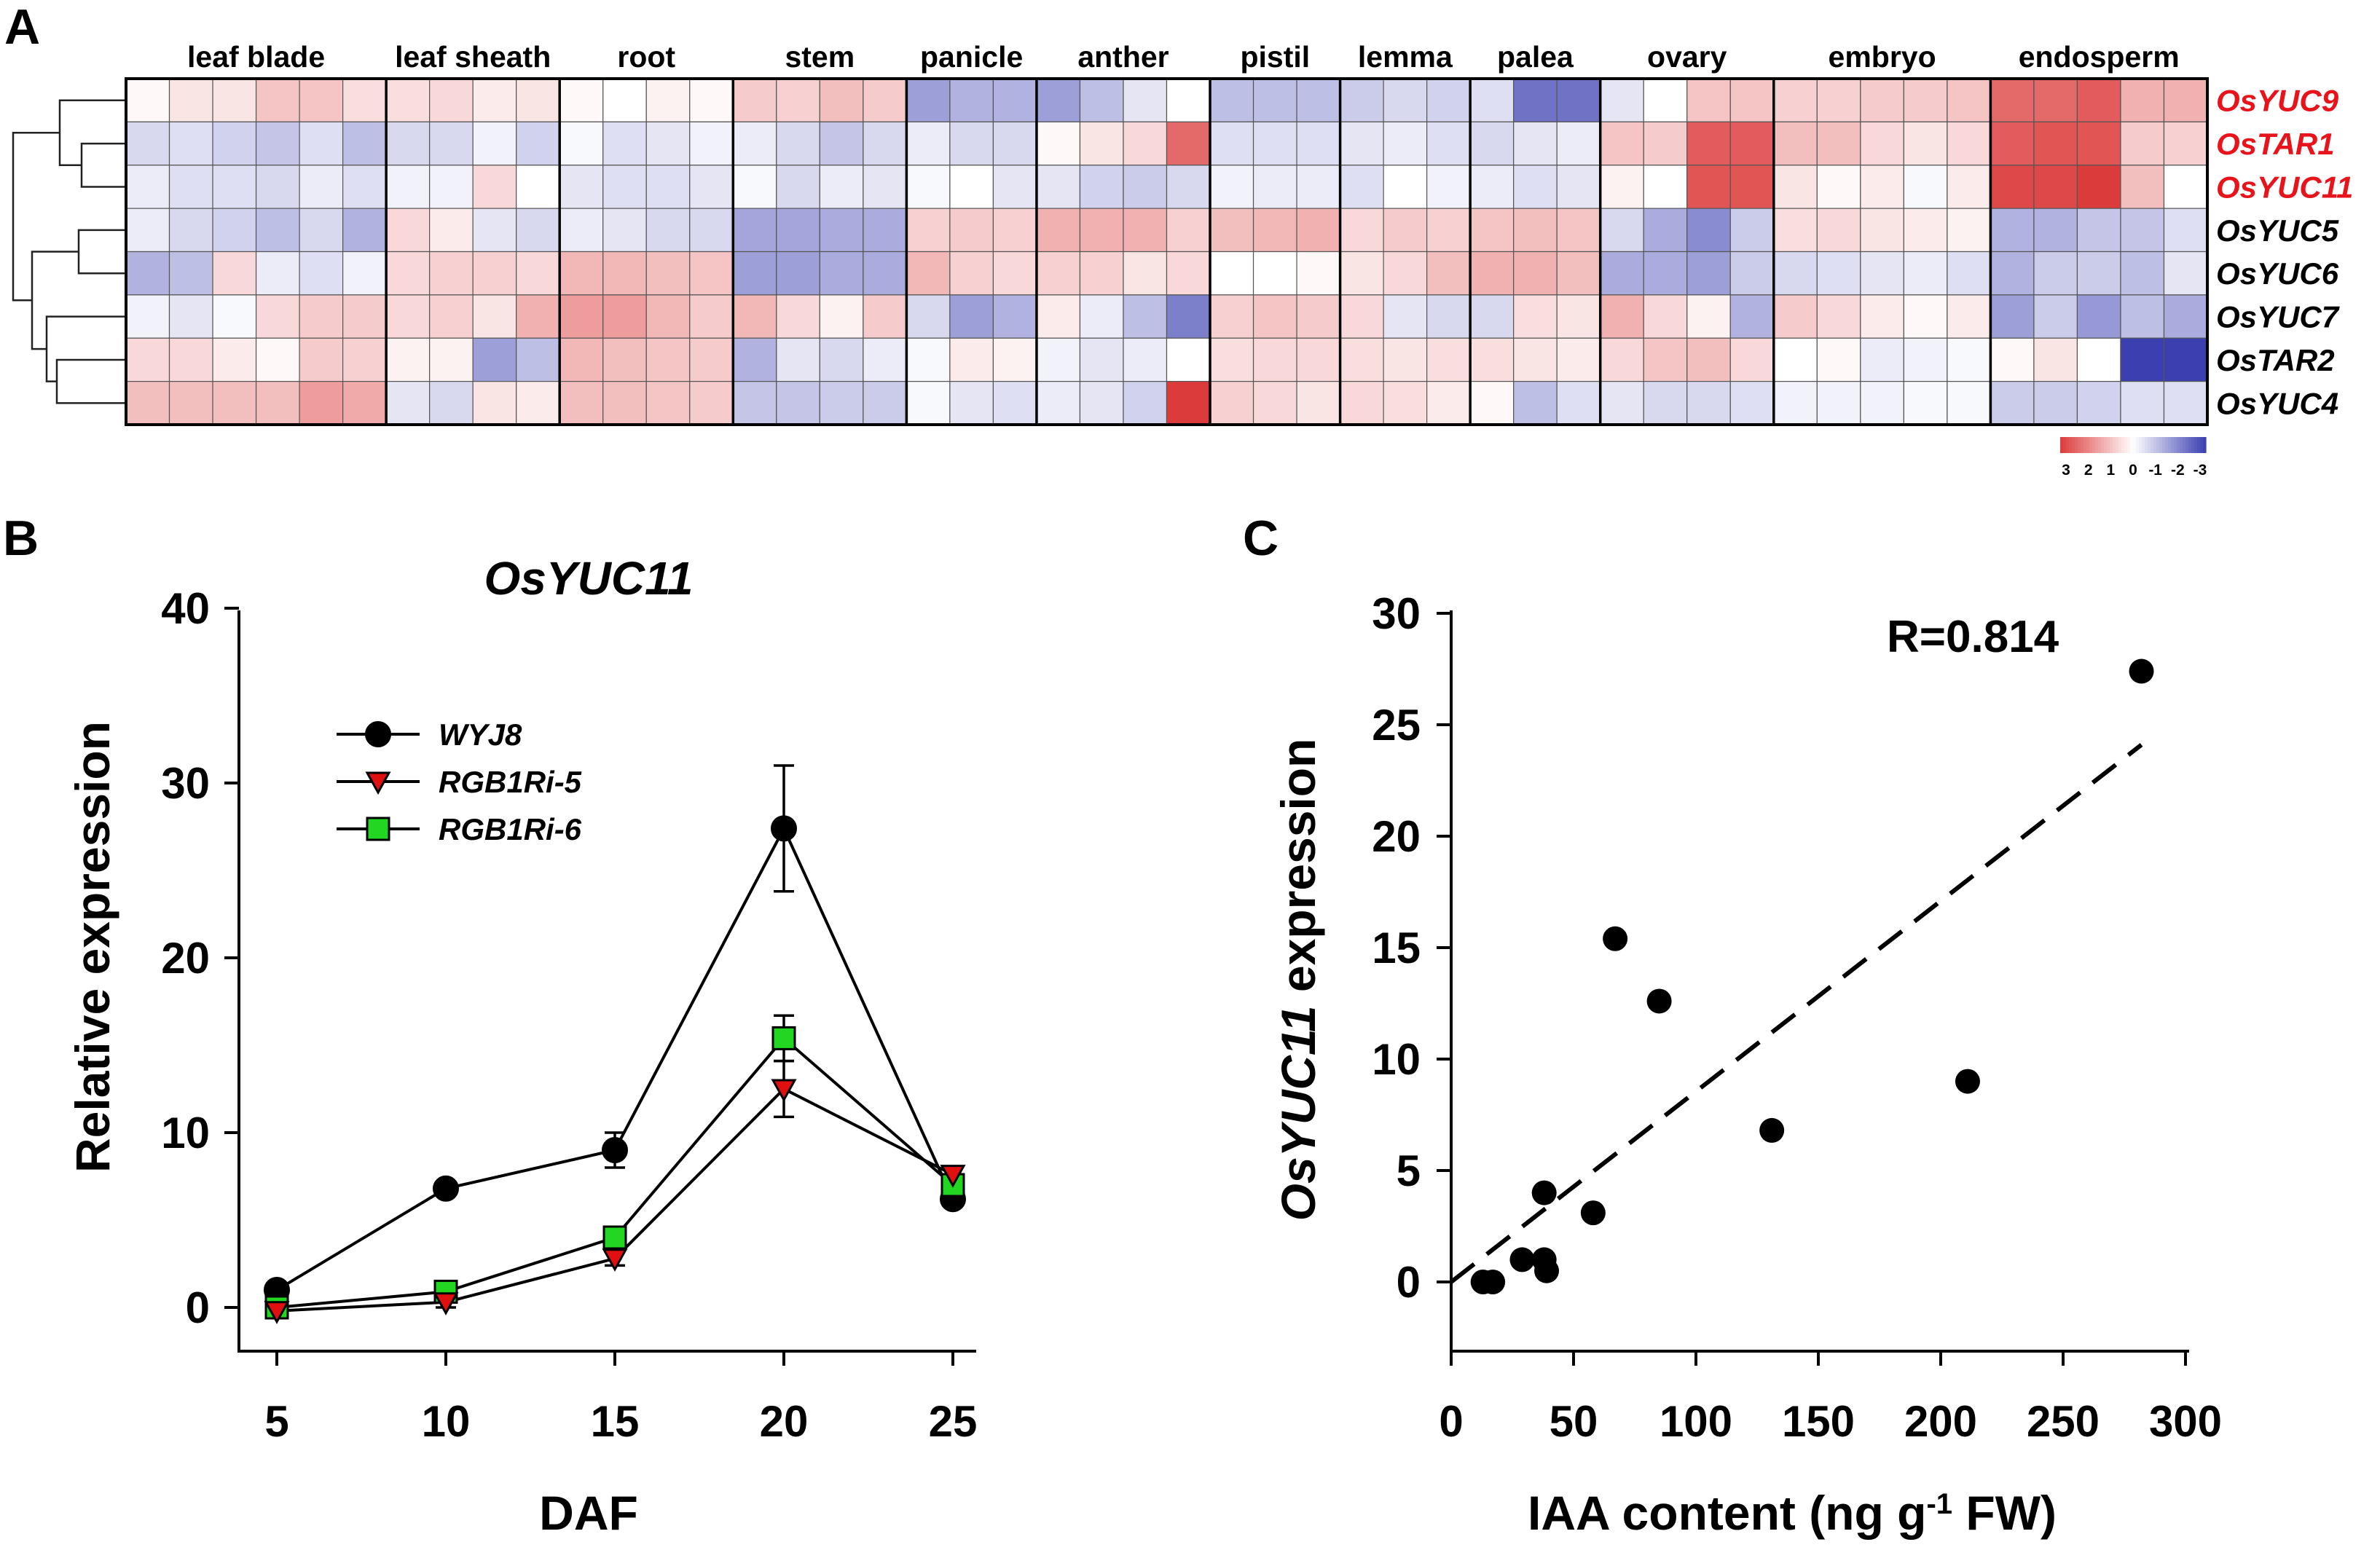 The image size is (2380, 1550). Describe the element at coordinates (2277, 101) in the screenshot. I see `gene-label: OsYUC9` at that location.